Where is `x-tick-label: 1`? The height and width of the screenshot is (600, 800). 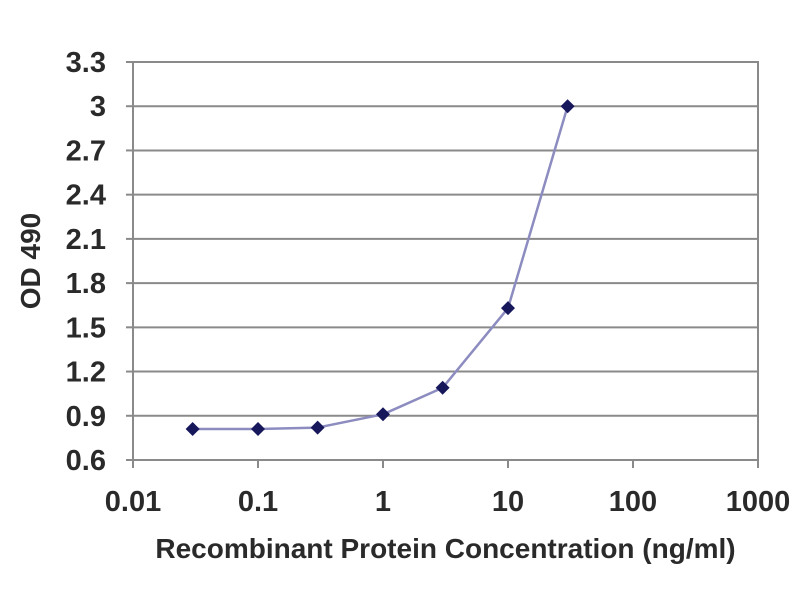 x-tick-label: 1 is located at coordinates (383, 502).